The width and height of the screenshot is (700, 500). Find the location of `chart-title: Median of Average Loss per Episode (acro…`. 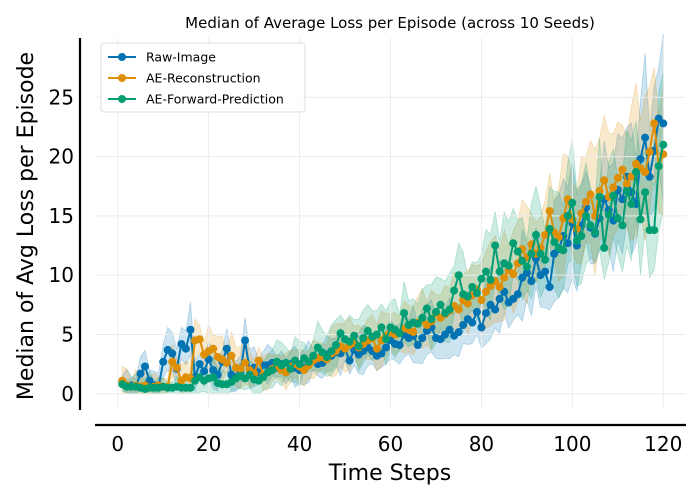

chart-title: Median of Average Loss per Episode (acro… is located at coordinates (390, 23).